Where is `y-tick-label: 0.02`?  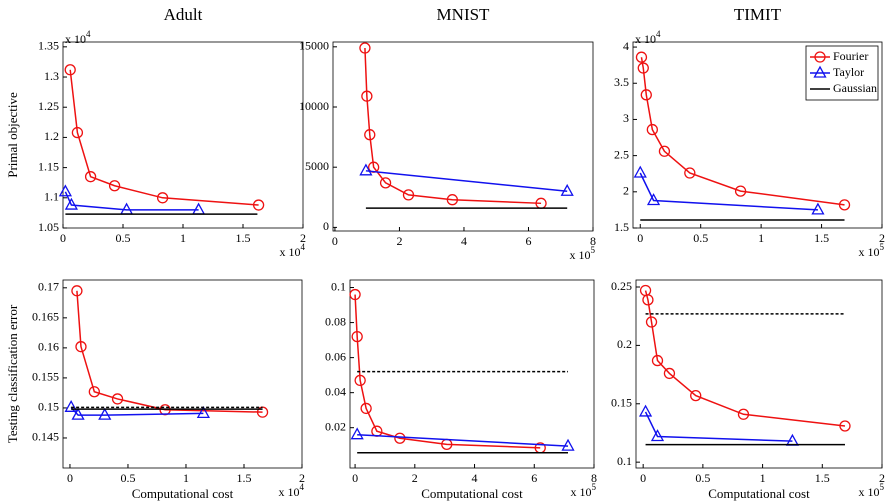 y-tick-label: 0.02 is located at coordinates (335, 426).